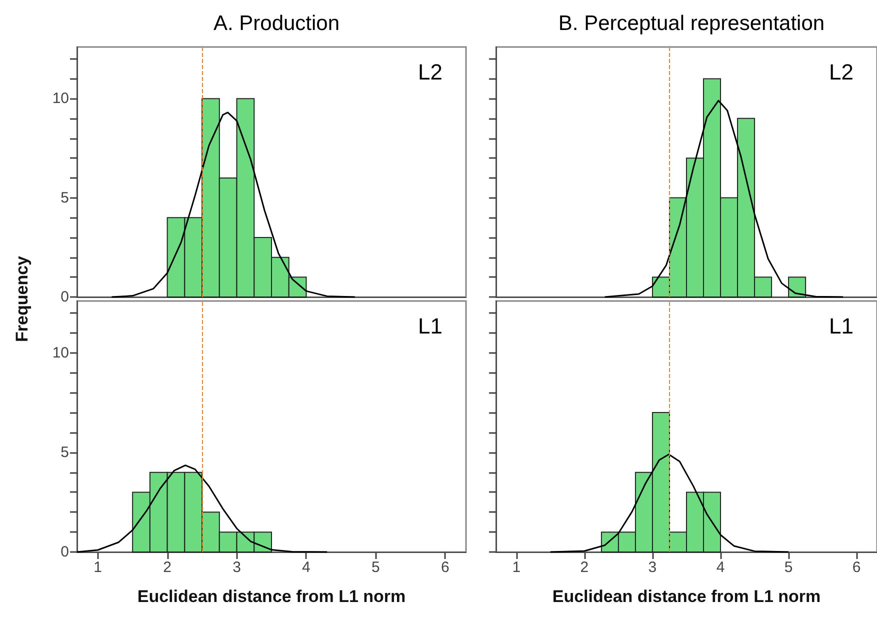 Image resolution: width=877 pixels, height=621 pixels. What do you see at coordinates (691, 23) in the screenshot?
I see `chart-title: B. Perceptual representation` at bounding box center [691, 23].